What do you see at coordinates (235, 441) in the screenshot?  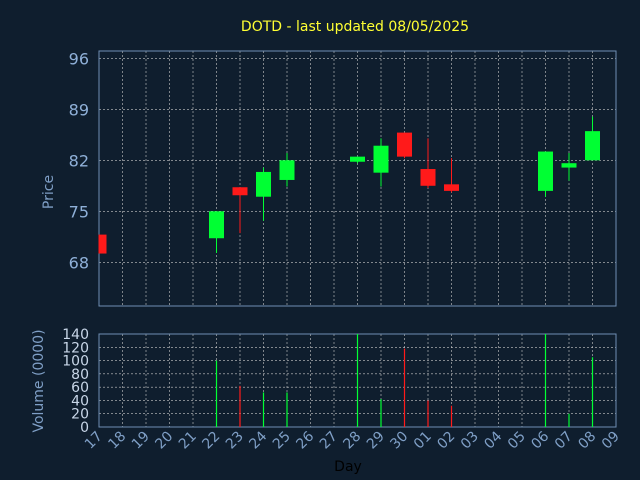 I see `x-tick-label: 23` at bounding box center [235, 441].